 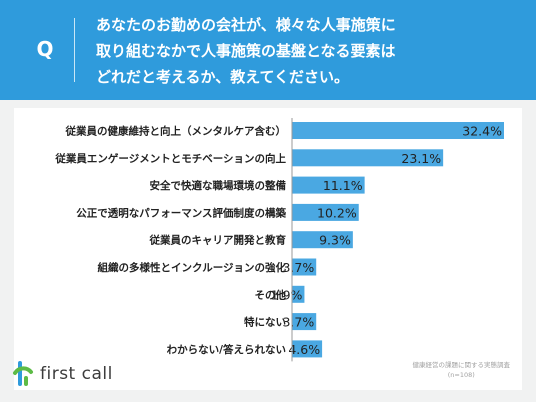 I want to click on category-label: 従業員のキャリア開発と教育, so click(x=218, y=240).